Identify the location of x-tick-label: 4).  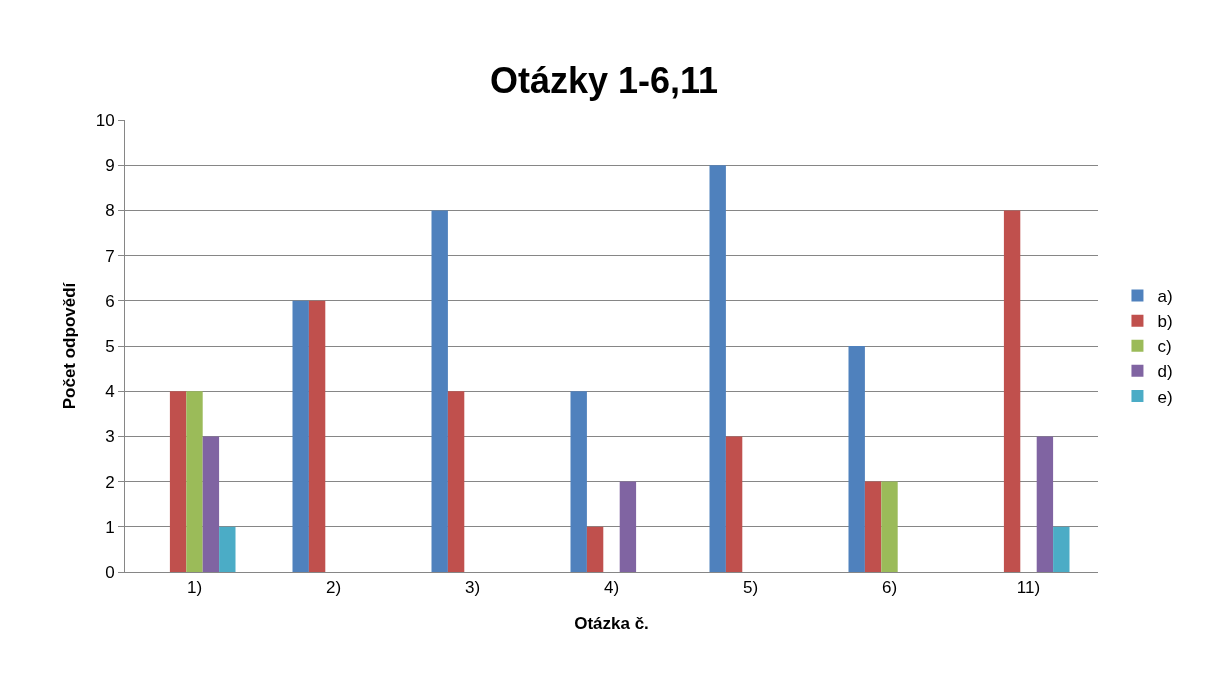
(611, 588).